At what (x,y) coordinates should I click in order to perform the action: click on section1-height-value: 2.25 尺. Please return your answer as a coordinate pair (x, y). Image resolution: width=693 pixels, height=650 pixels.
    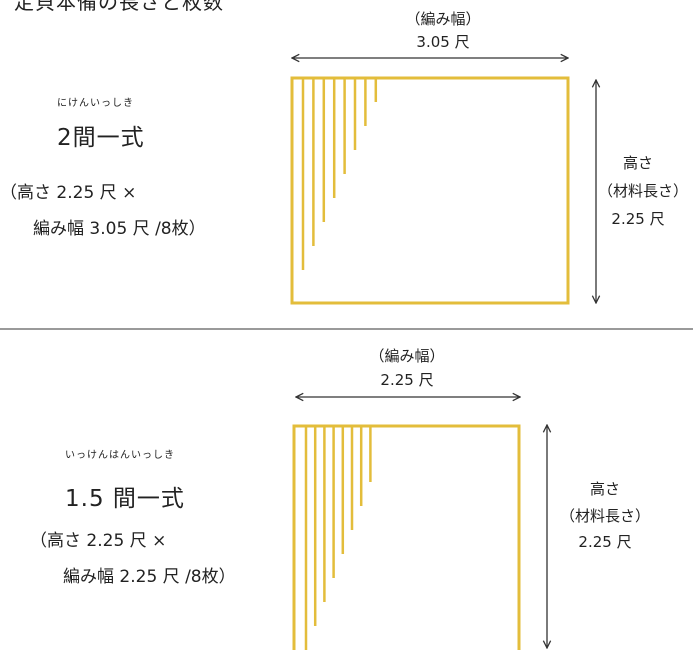
    Looking at the image, I should click on (638, 219).